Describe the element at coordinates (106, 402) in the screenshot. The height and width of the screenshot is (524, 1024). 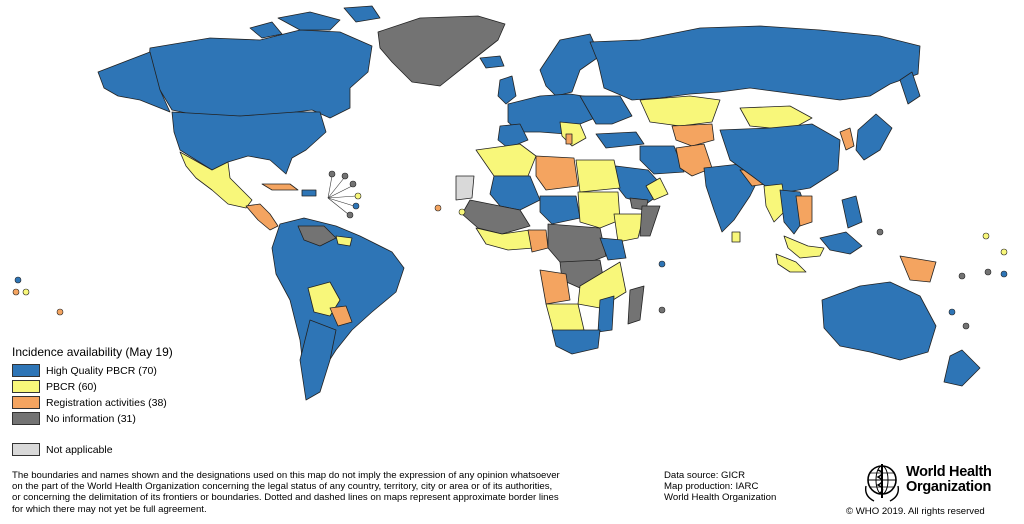
I see `legend-label: Registration activities (38)` at that location.